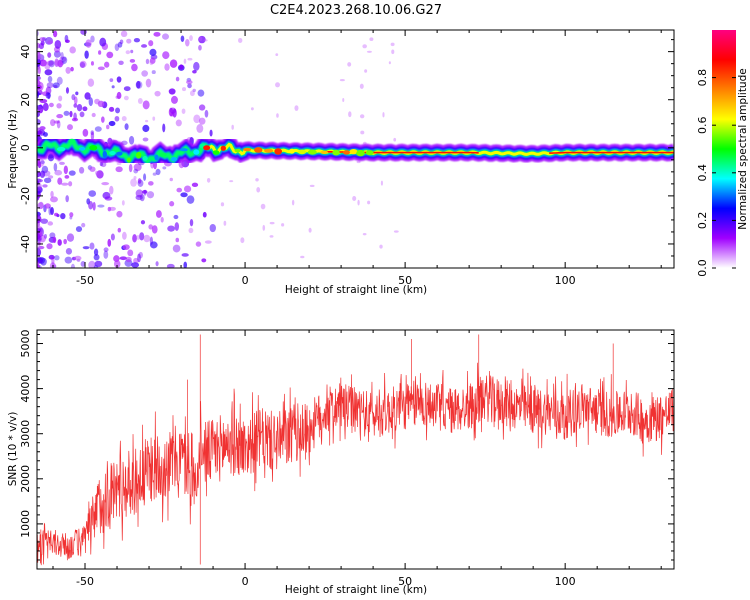 The height and width of the screenshot is (600, 750). Describe the element at coordinates (25, 52) in the screenshot. I see `spectrogram-y-tick-label: 40` at that location.